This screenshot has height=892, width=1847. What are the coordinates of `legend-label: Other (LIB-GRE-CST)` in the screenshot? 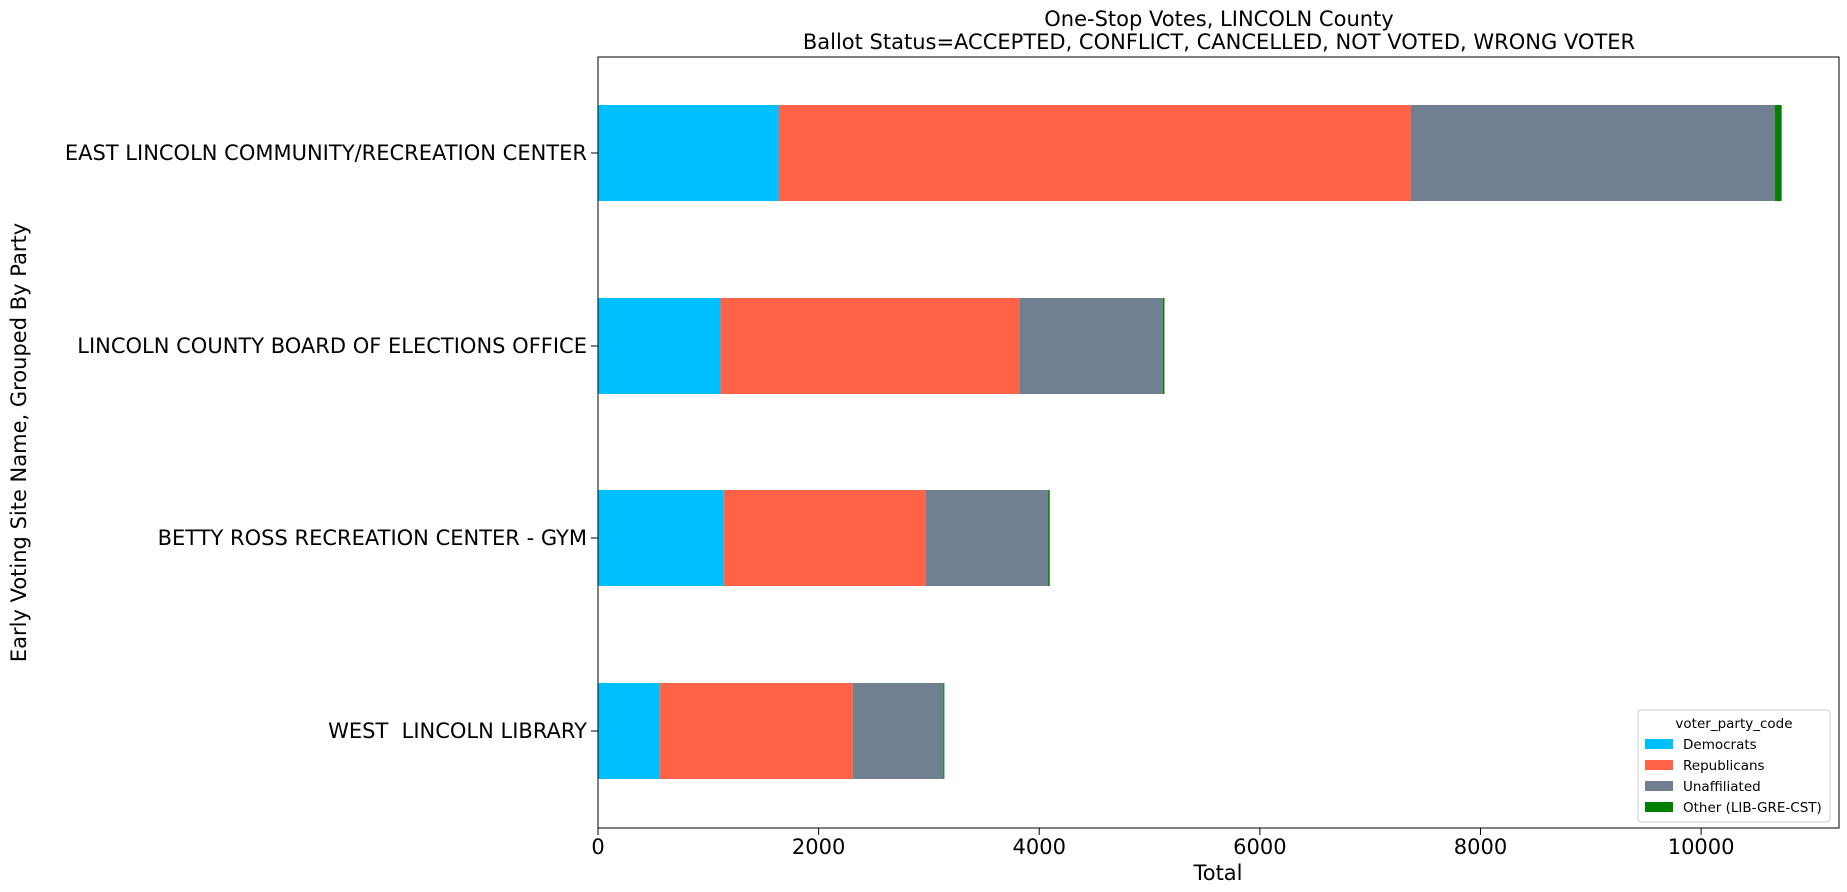 It's located at (1752, 808).